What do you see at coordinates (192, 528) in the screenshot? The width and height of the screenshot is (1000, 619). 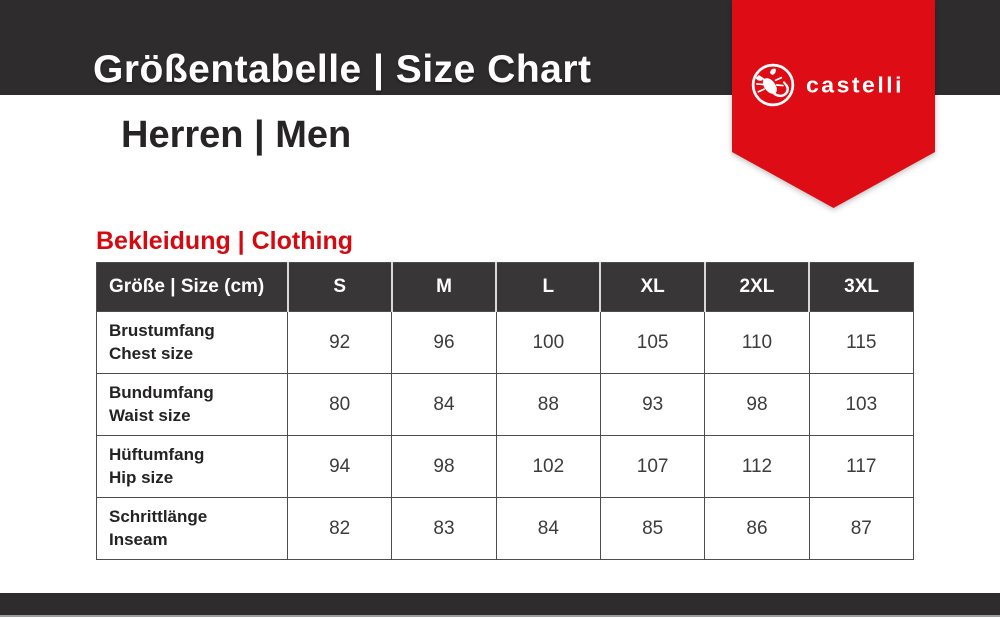 I see `row-label: Schrittlänge Inseam` at bounding box center [192, 528].